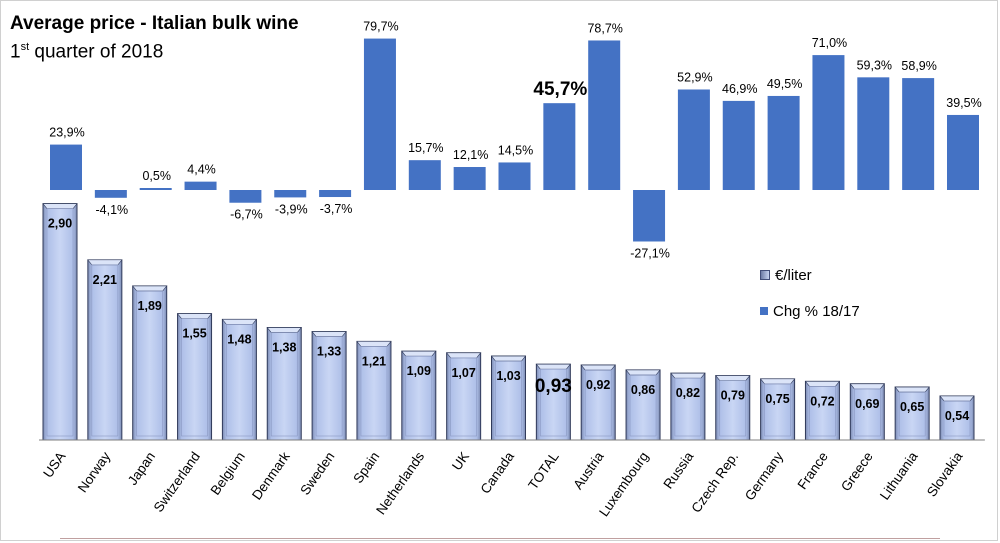  Describe the element at coordinates (816, 311) in the screenshot. I see `legend-label-chg: Chg % 18/17` at that location.